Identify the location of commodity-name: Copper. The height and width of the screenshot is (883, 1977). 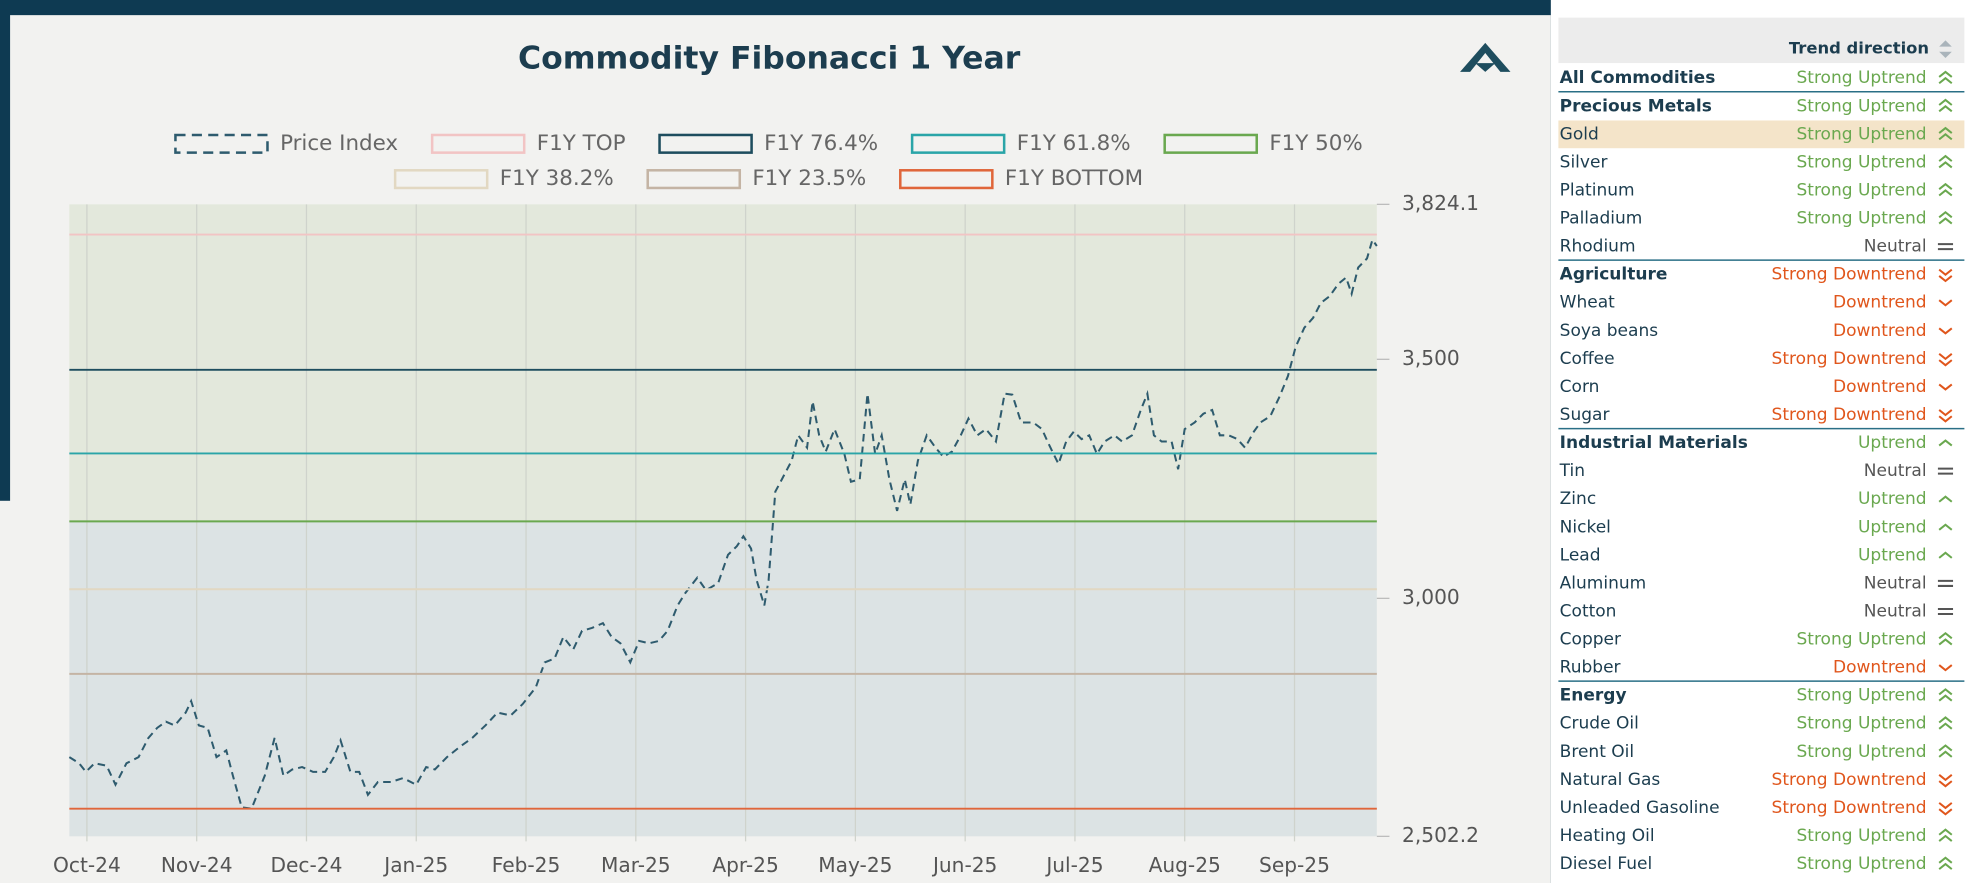
(1590, 640).